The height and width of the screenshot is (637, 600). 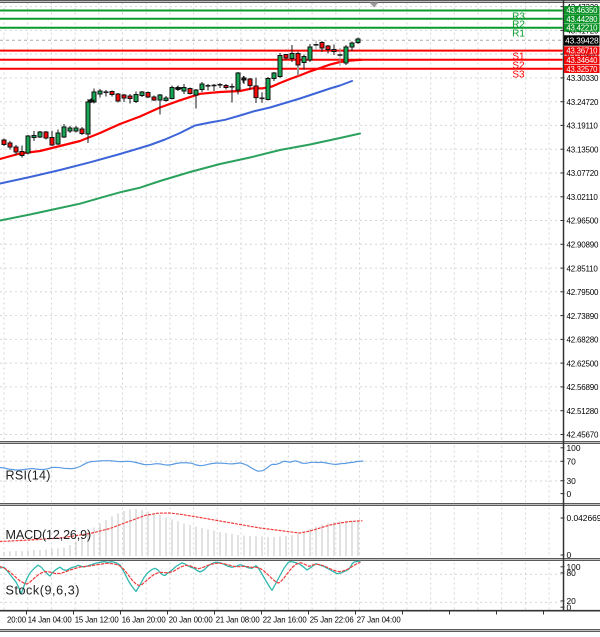 What do you see at coordinates (583, 102) in the screenshot?
I see `svg-text: 43.24720` at bounding box center [583, 102].